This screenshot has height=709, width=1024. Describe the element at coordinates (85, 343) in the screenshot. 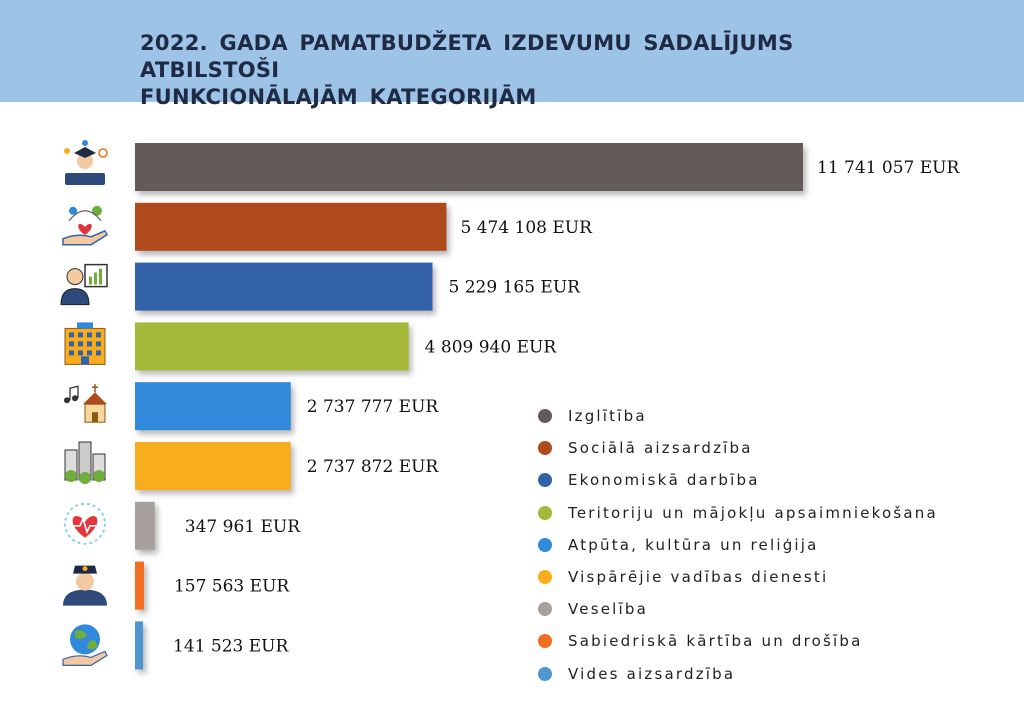

I see `apartment-building-icon` at that location.